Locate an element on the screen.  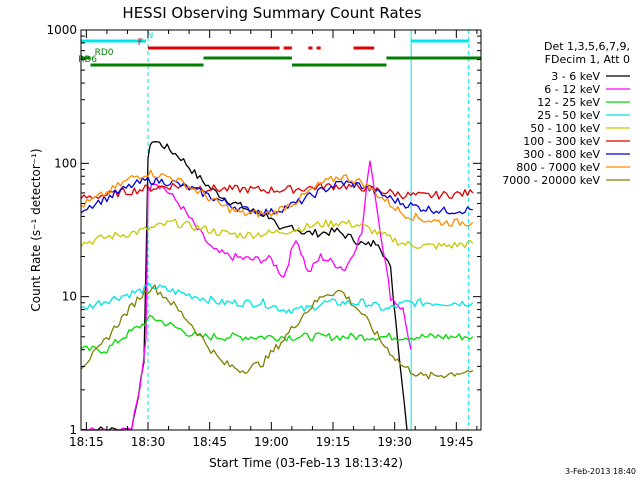
legend-label-800-7000-kev: 800 - 7000 keV is located at coordinates (558, 167).